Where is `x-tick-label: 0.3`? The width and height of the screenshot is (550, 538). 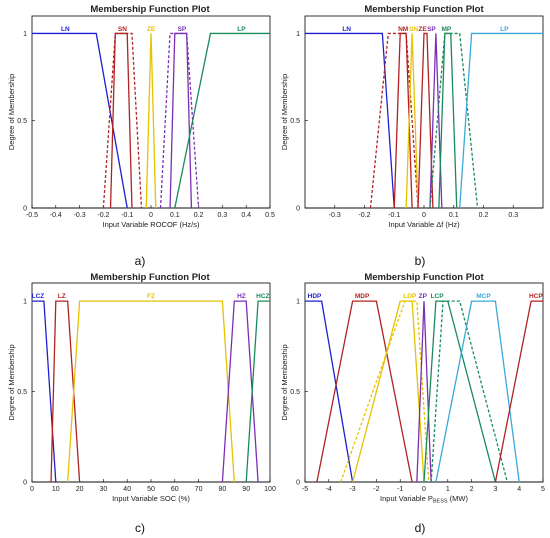 x-tick-label: 0.3 is located at coordinates (223, 215).